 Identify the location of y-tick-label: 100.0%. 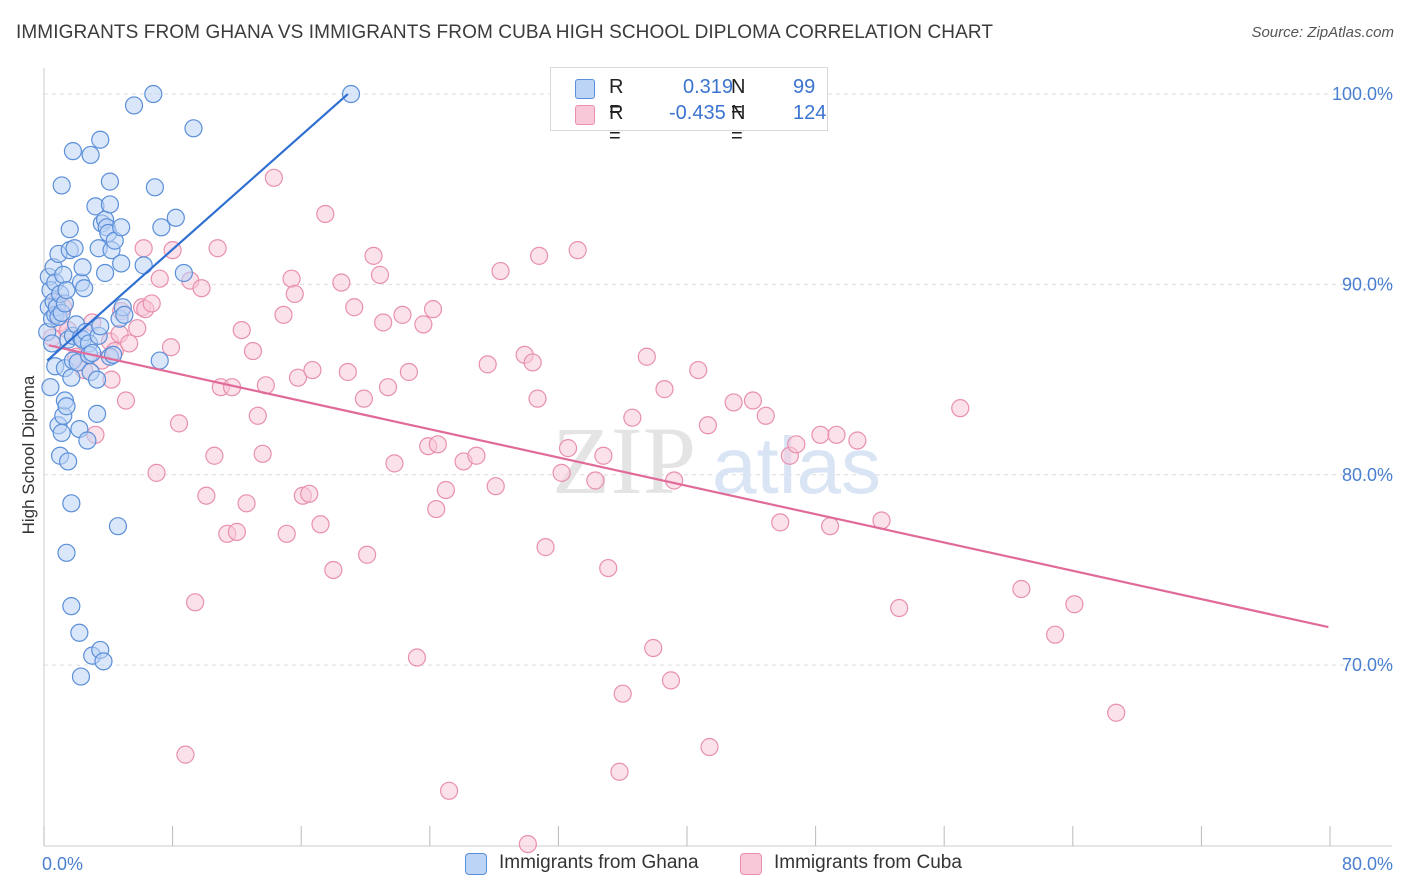
(1362, 94).